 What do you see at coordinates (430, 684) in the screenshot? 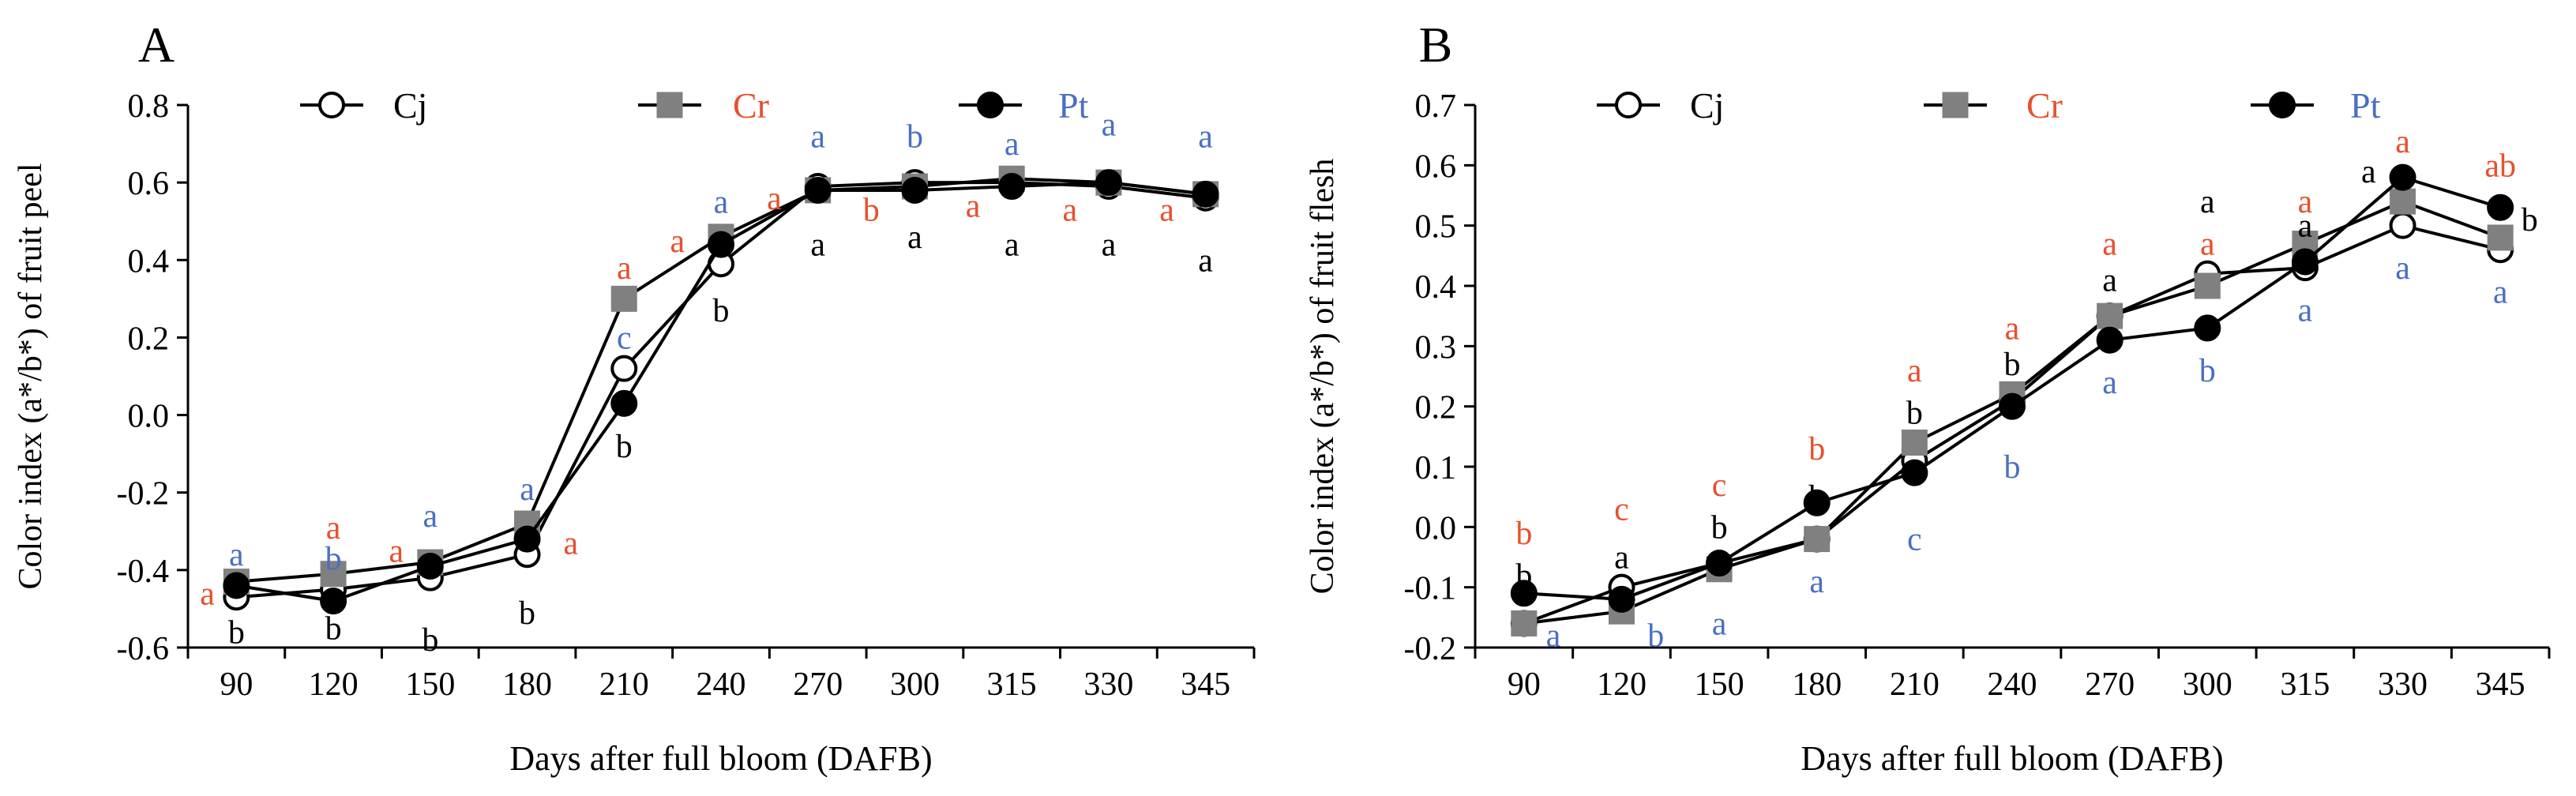
I see `x-tick-label: 150` at bounding box center [430, 684].